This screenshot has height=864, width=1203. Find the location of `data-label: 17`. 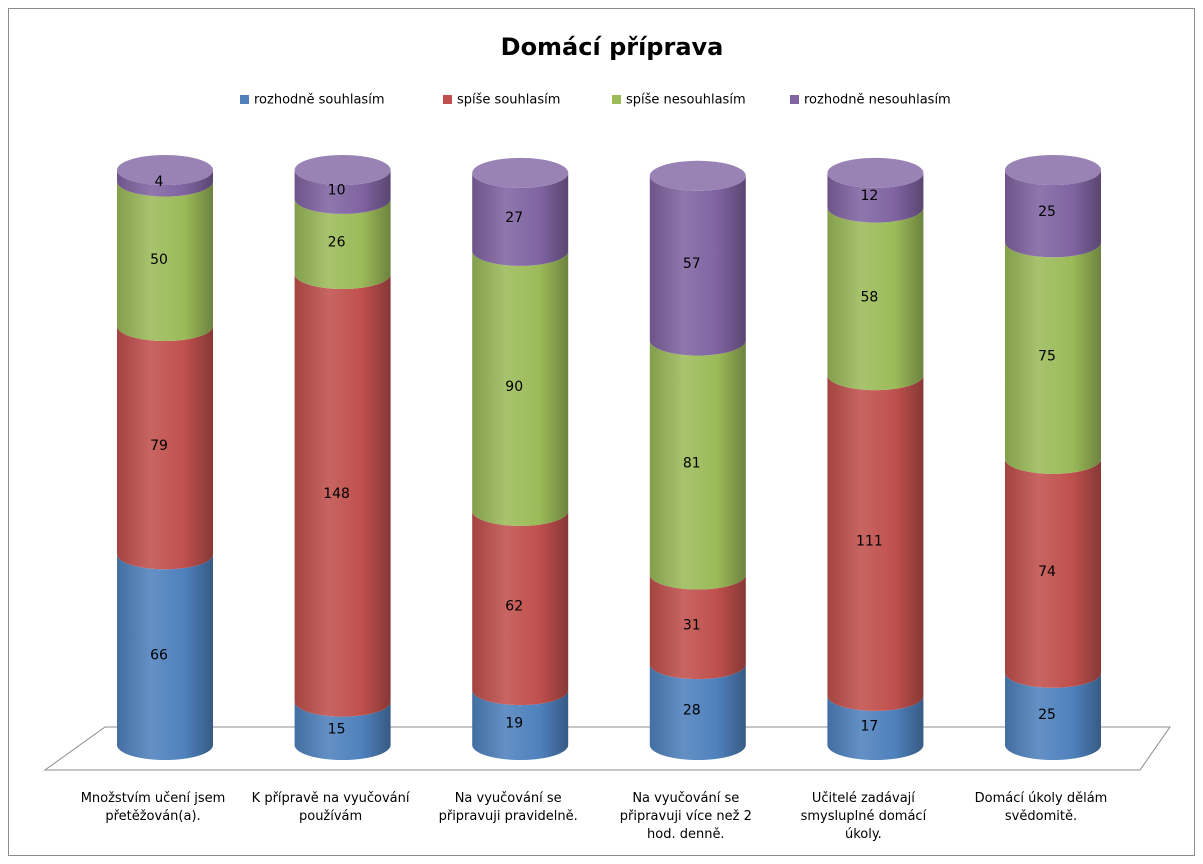

data-label: 17 is located at coordinates (869, 726).